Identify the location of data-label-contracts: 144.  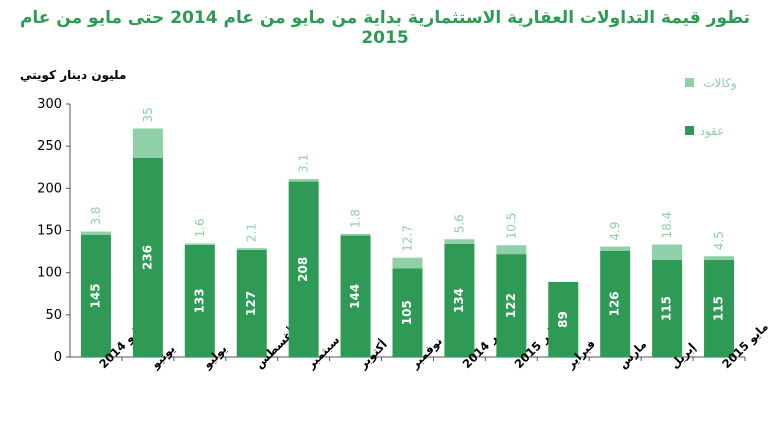
(355, 296).